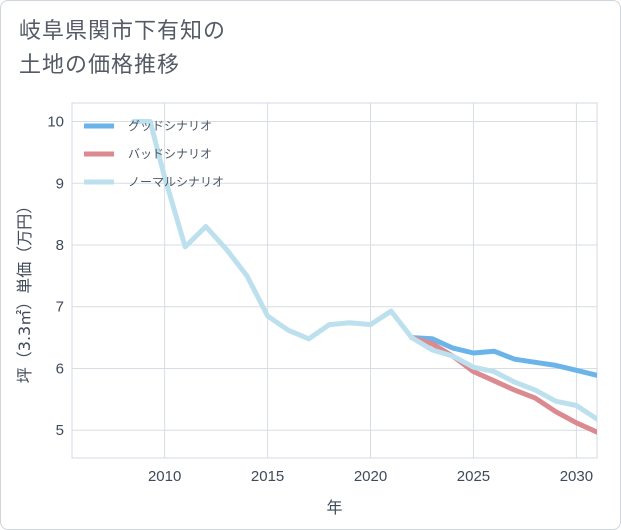 This screenshot has height=530, width=621. Describe the element at coordinates (60, 430) in the screenshot. I see `y-tick-label: 5` at that location.